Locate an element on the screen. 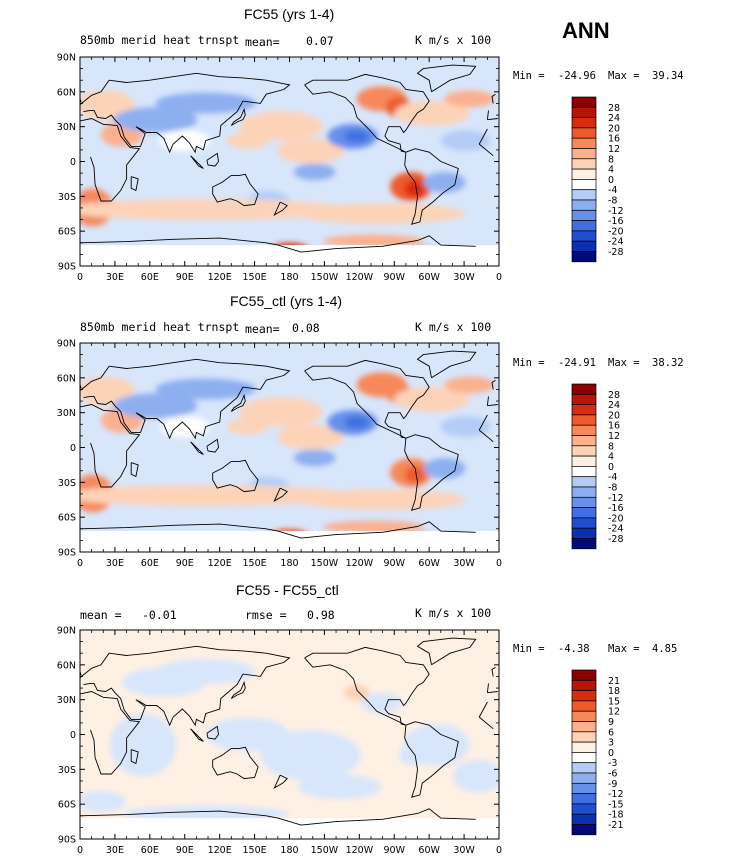  colorbar-label: -16 is located at coordinates (616, 221).